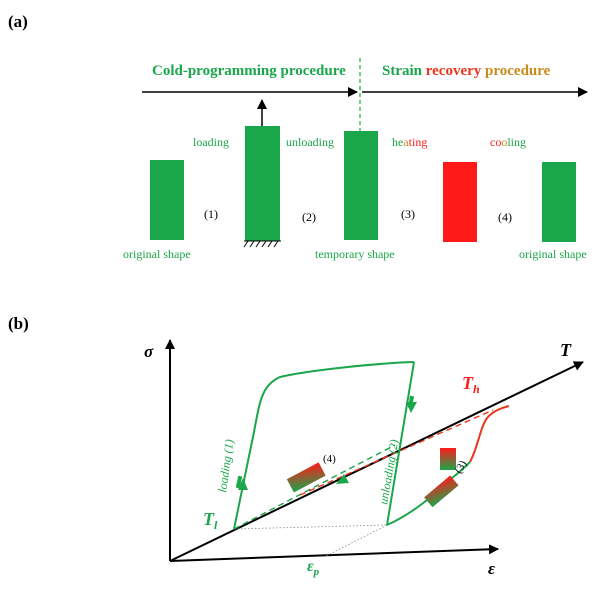  What do you see at coordinates (316, 572) in the screenshot?
I see `ep-sub: p` at bounding box center [316, 572].